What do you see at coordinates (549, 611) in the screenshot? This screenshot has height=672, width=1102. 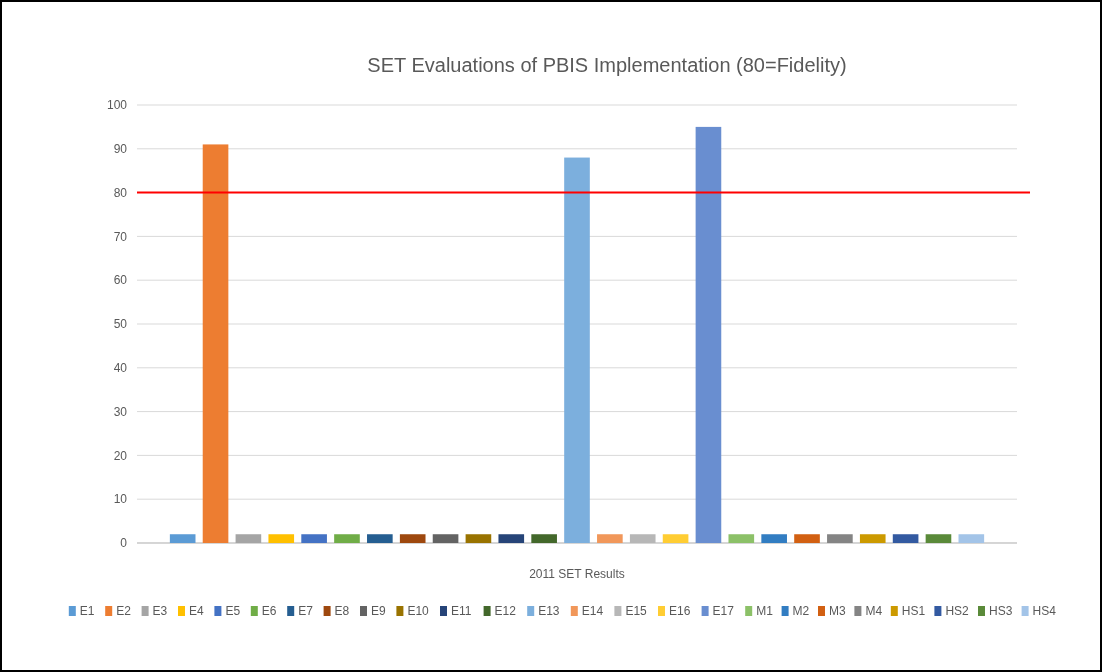 I see `legend-label: E13` at bounding box center [549, 611].